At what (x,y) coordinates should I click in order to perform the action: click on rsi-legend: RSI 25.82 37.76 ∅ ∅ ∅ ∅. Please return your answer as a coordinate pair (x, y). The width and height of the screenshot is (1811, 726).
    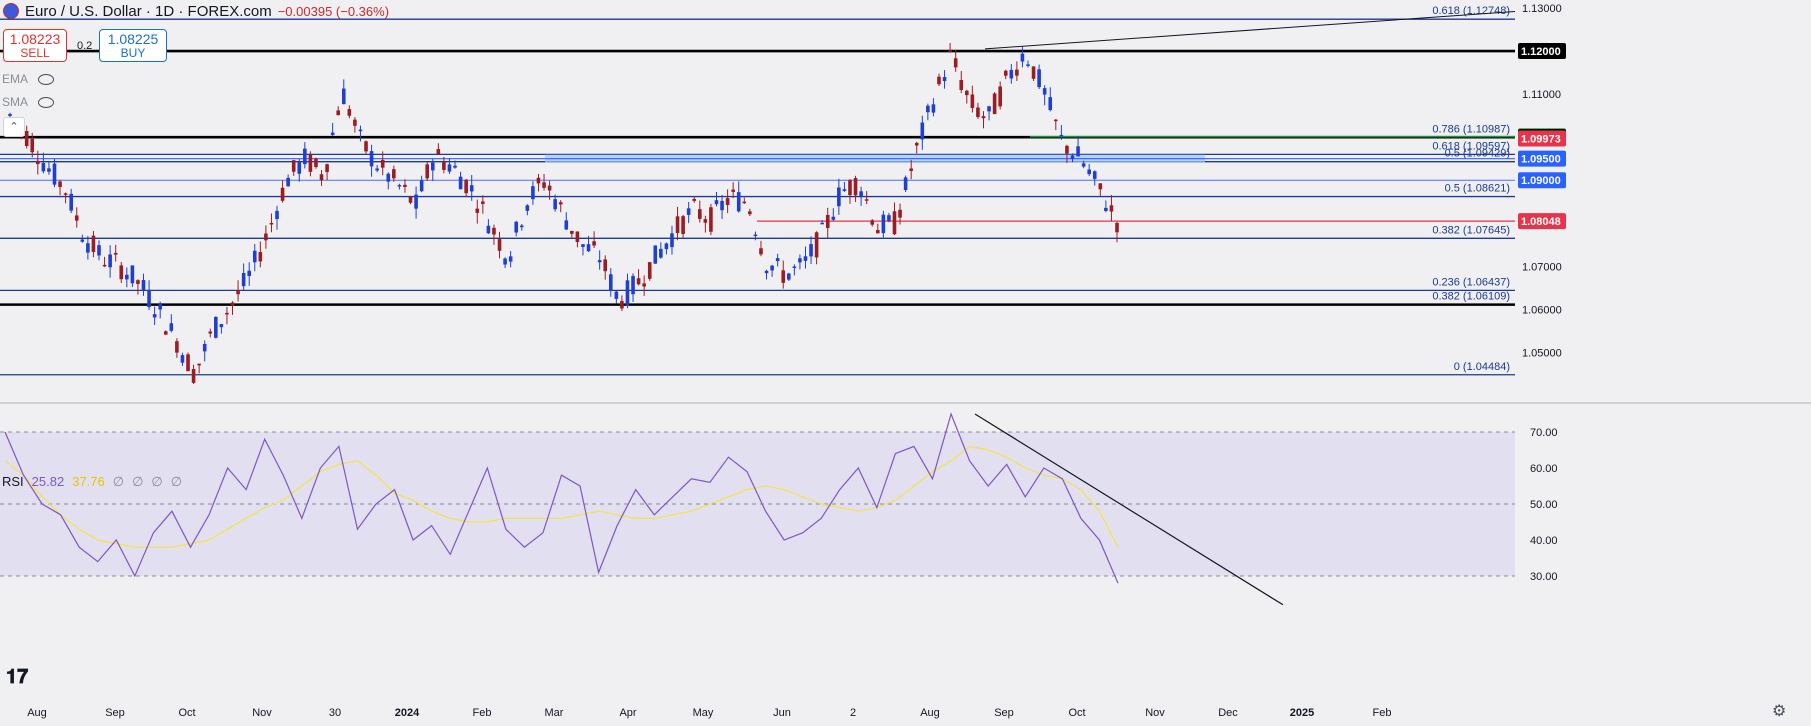
    Looking at the image, I should click on (92, 482).